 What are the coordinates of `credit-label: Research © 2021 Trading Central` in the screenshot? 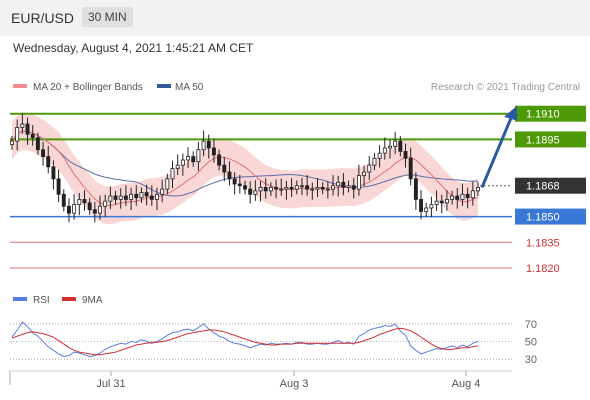 It's located at (505, 87).